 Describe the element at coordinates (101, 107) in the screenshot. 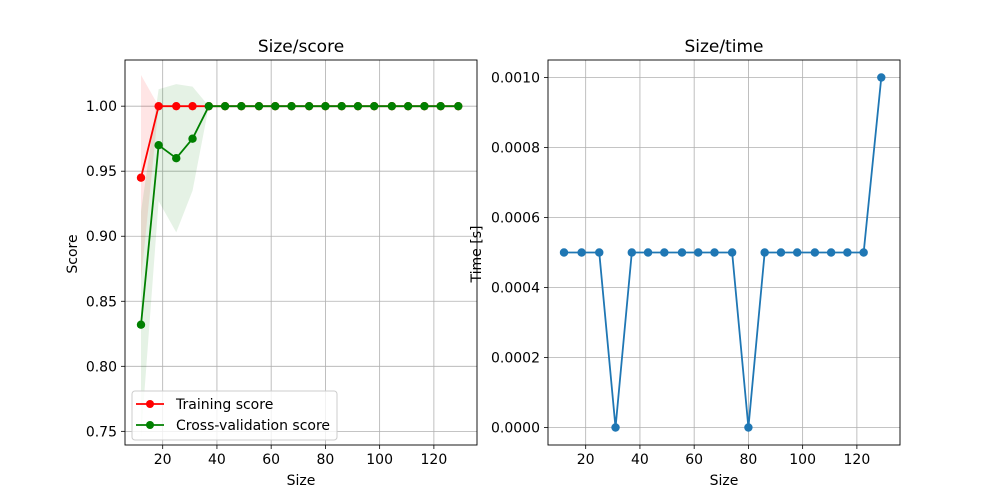

I see `score-chart-y-tick-label: 1.00` at that location.